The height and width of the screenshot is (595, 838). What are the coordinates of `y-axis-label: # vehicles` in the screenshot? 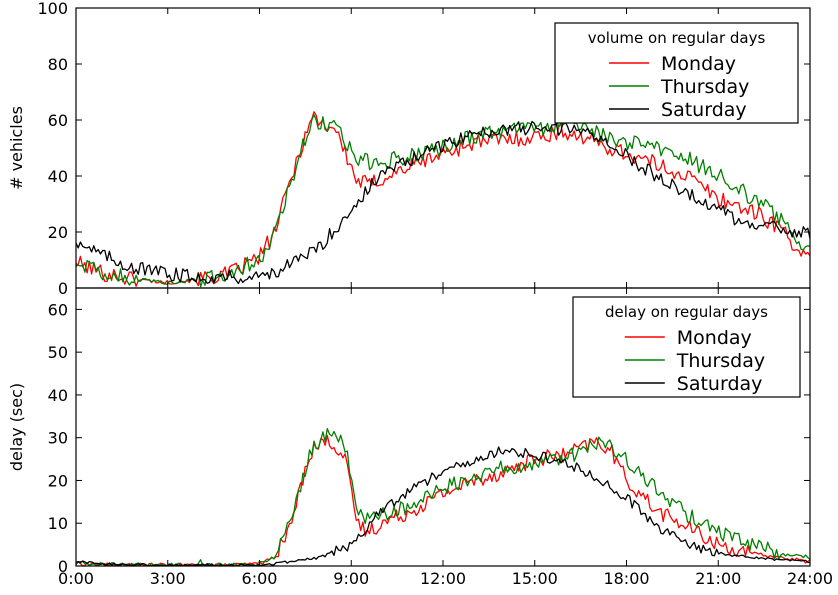 It's located at (16, 148).